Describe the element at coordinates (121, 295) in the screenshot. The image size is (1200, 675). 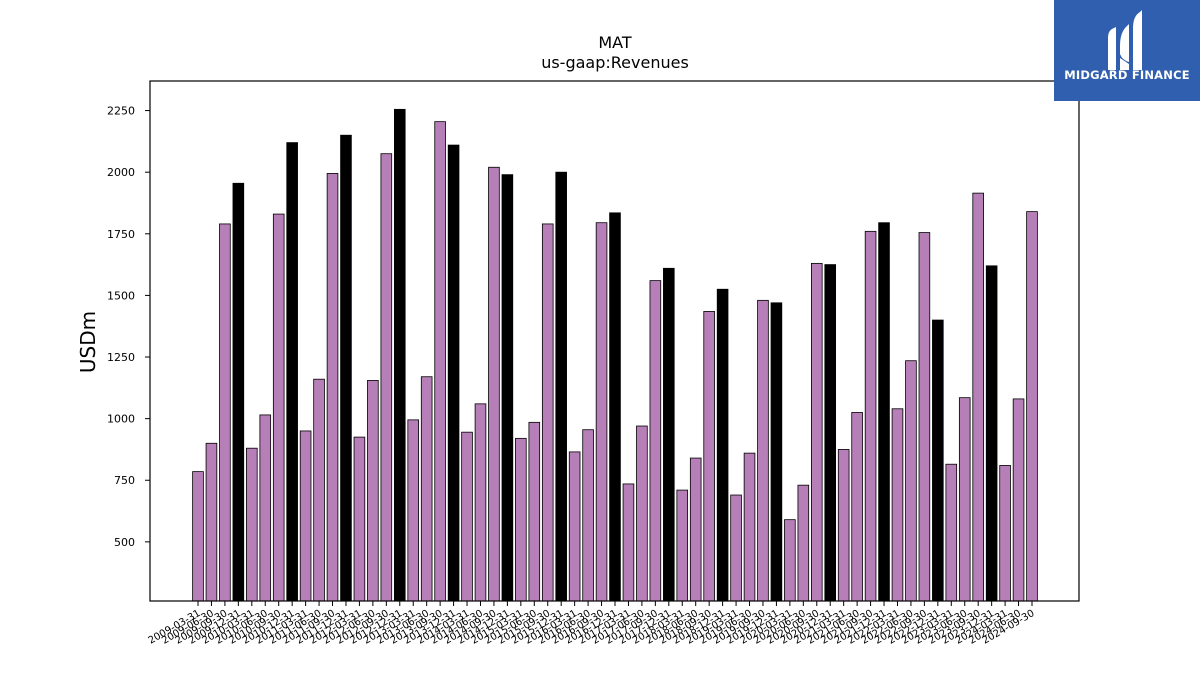
I see `y-tick-label: 1500` at that location.